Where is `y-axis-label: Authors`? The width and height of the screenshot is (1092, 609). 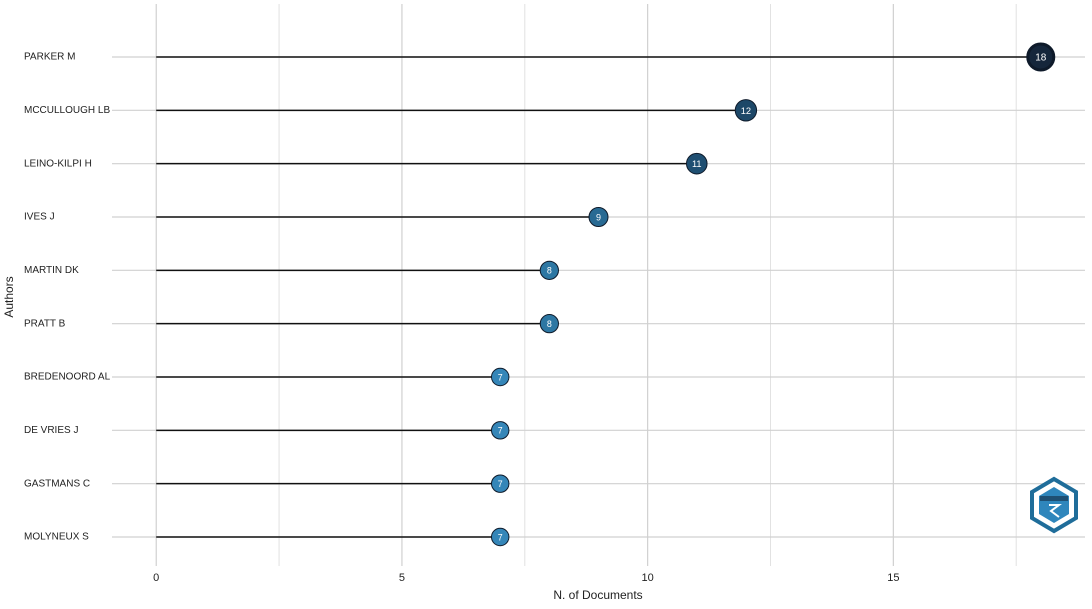
y-axis-label: Authors is located at coordinates (9, 296).